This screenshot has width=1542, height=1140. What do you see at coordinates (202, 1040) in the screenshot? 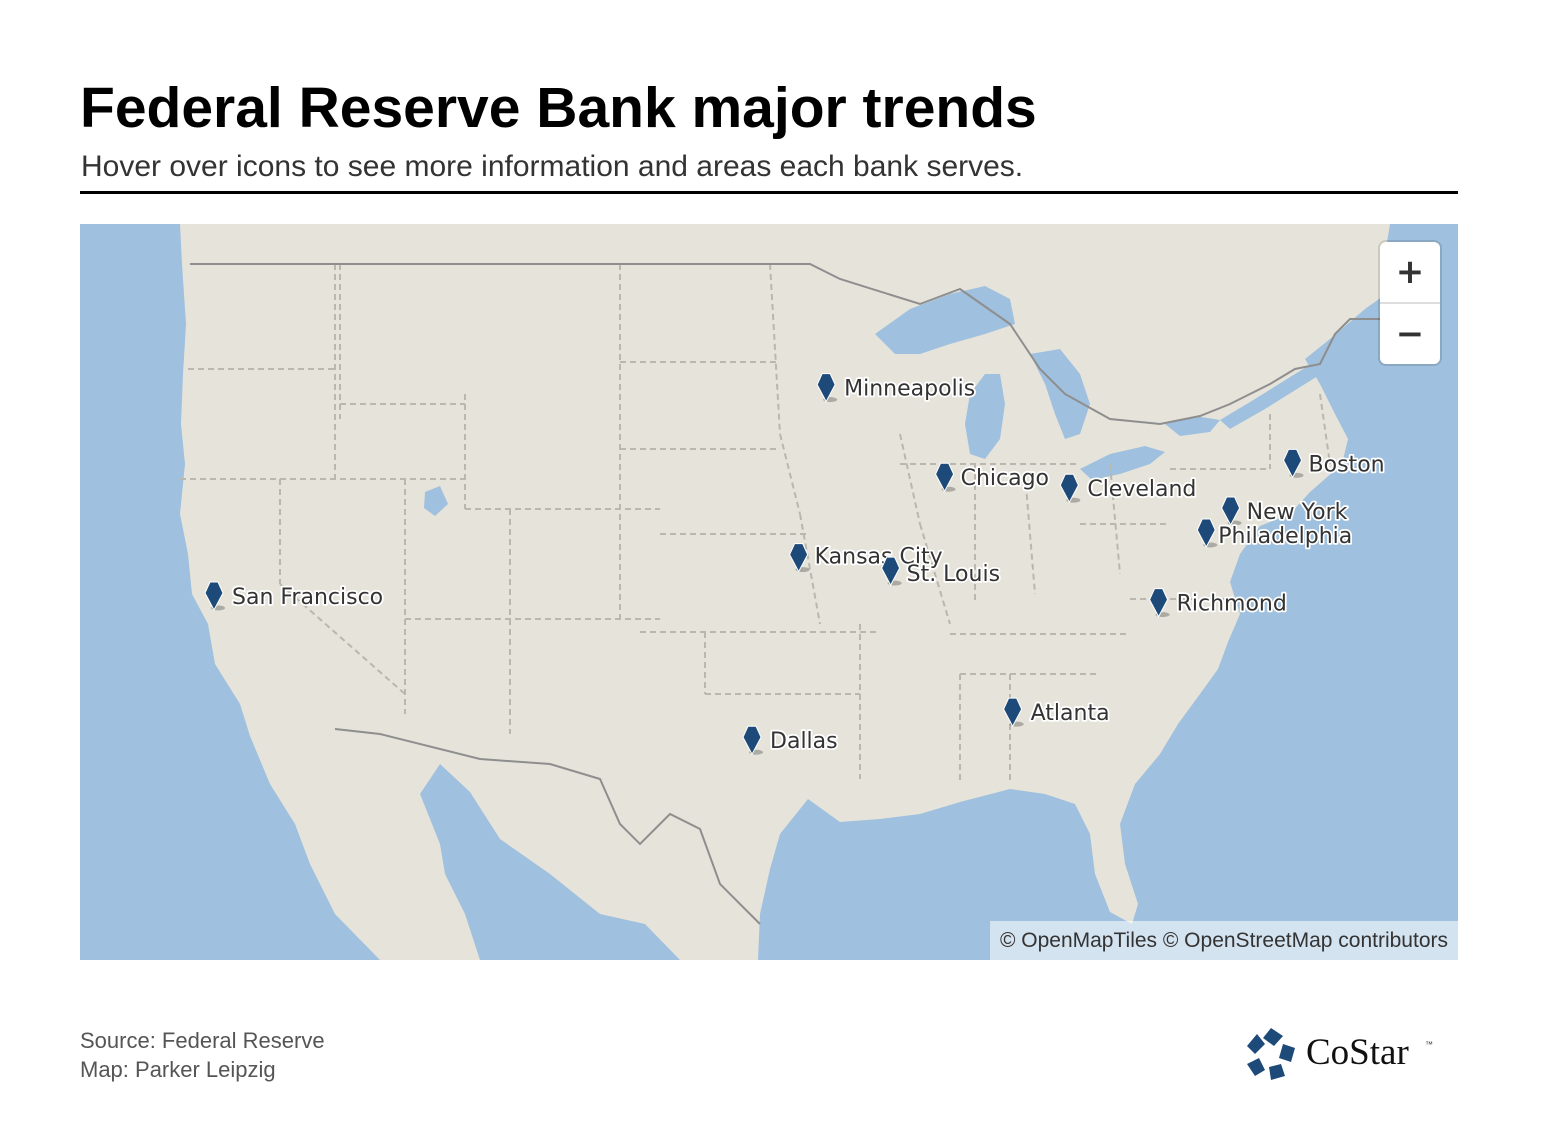
I see `source-note: Source: Federal Reserve` at bounding box center [202, 1040].